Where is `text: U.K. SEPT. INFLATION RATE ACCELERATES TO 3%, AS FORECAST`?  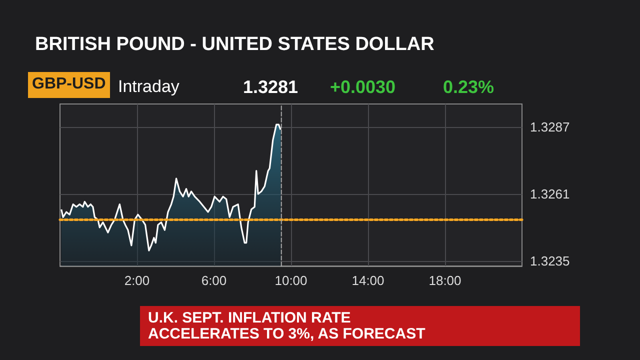
text: U.K. SEPT. INFLATION RATE ACCELERATES TO 3%, AS FORECAST is located at coordinates (287, 326).